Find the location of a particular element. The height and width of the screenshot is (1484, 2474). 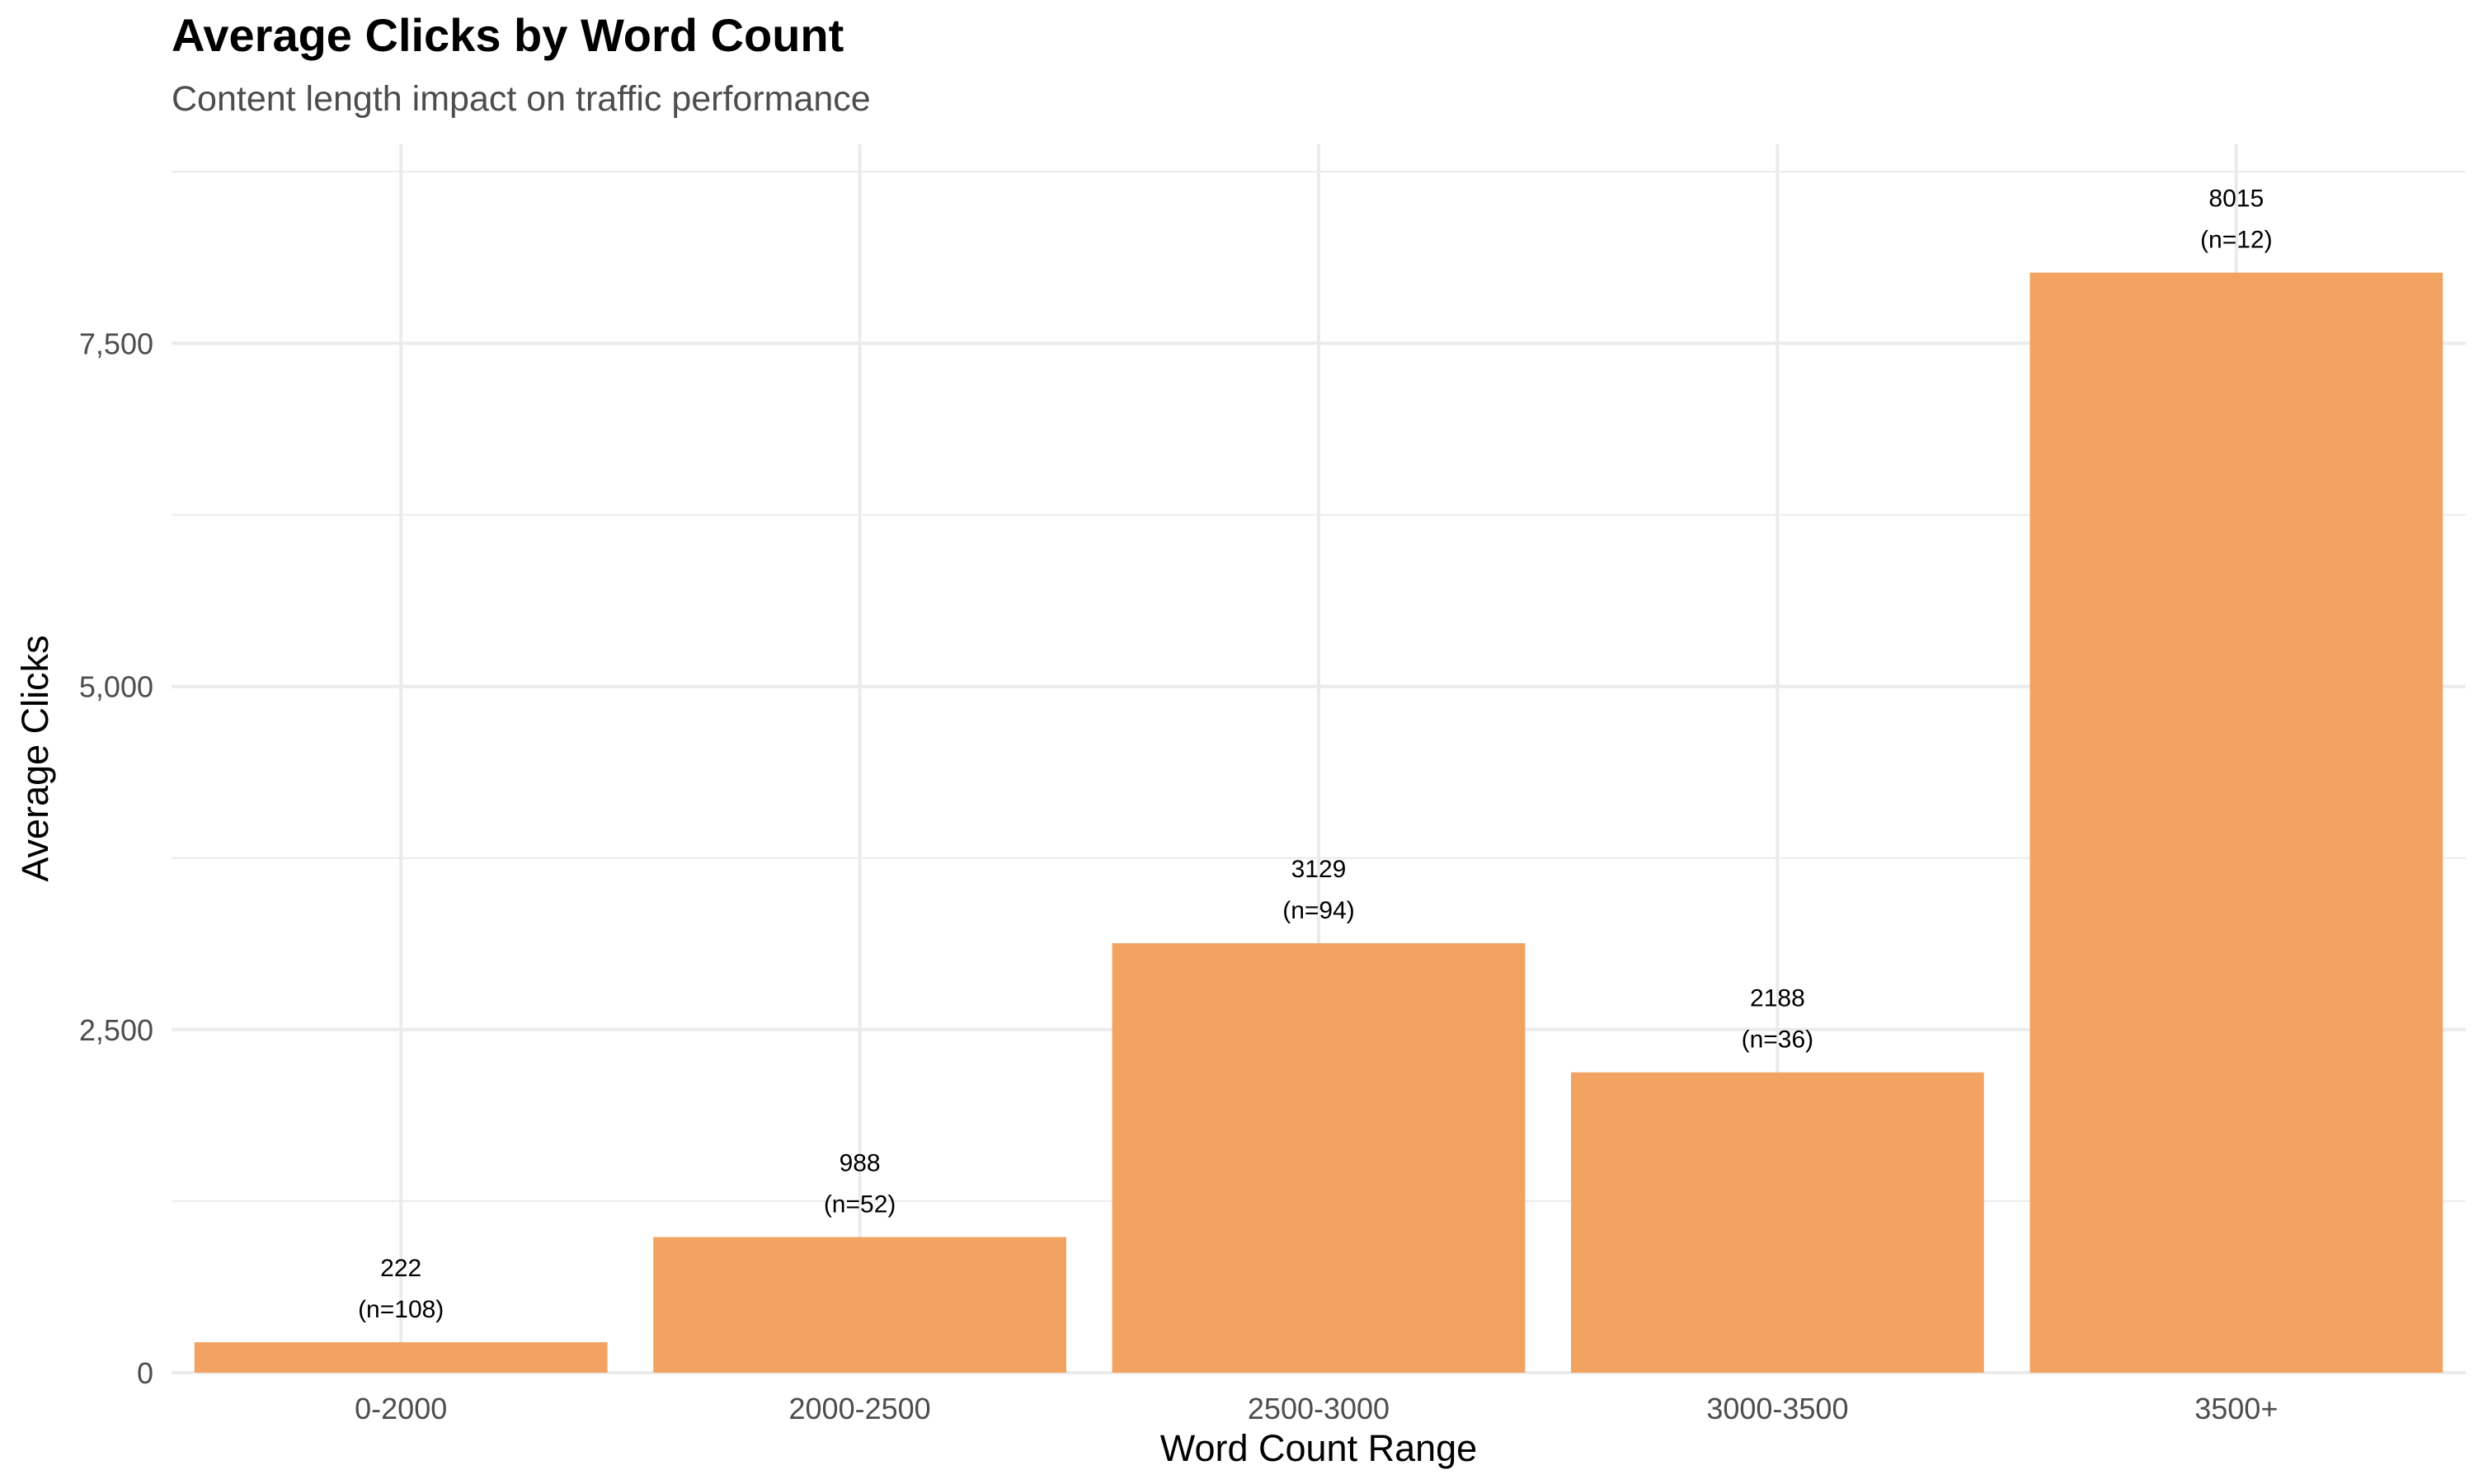

count-label: (n=94) is located at coordinates (1318, 910).